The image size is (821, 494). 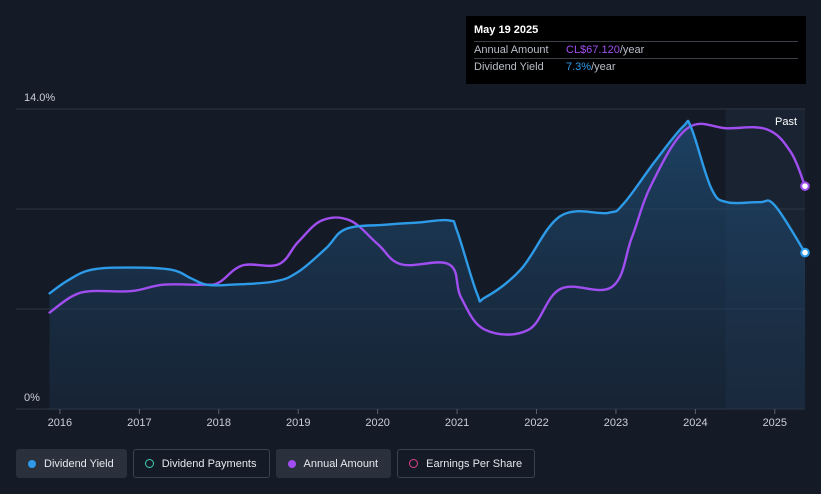 I want to click on x-tick-label: 2018, so click(x=219, y=423).